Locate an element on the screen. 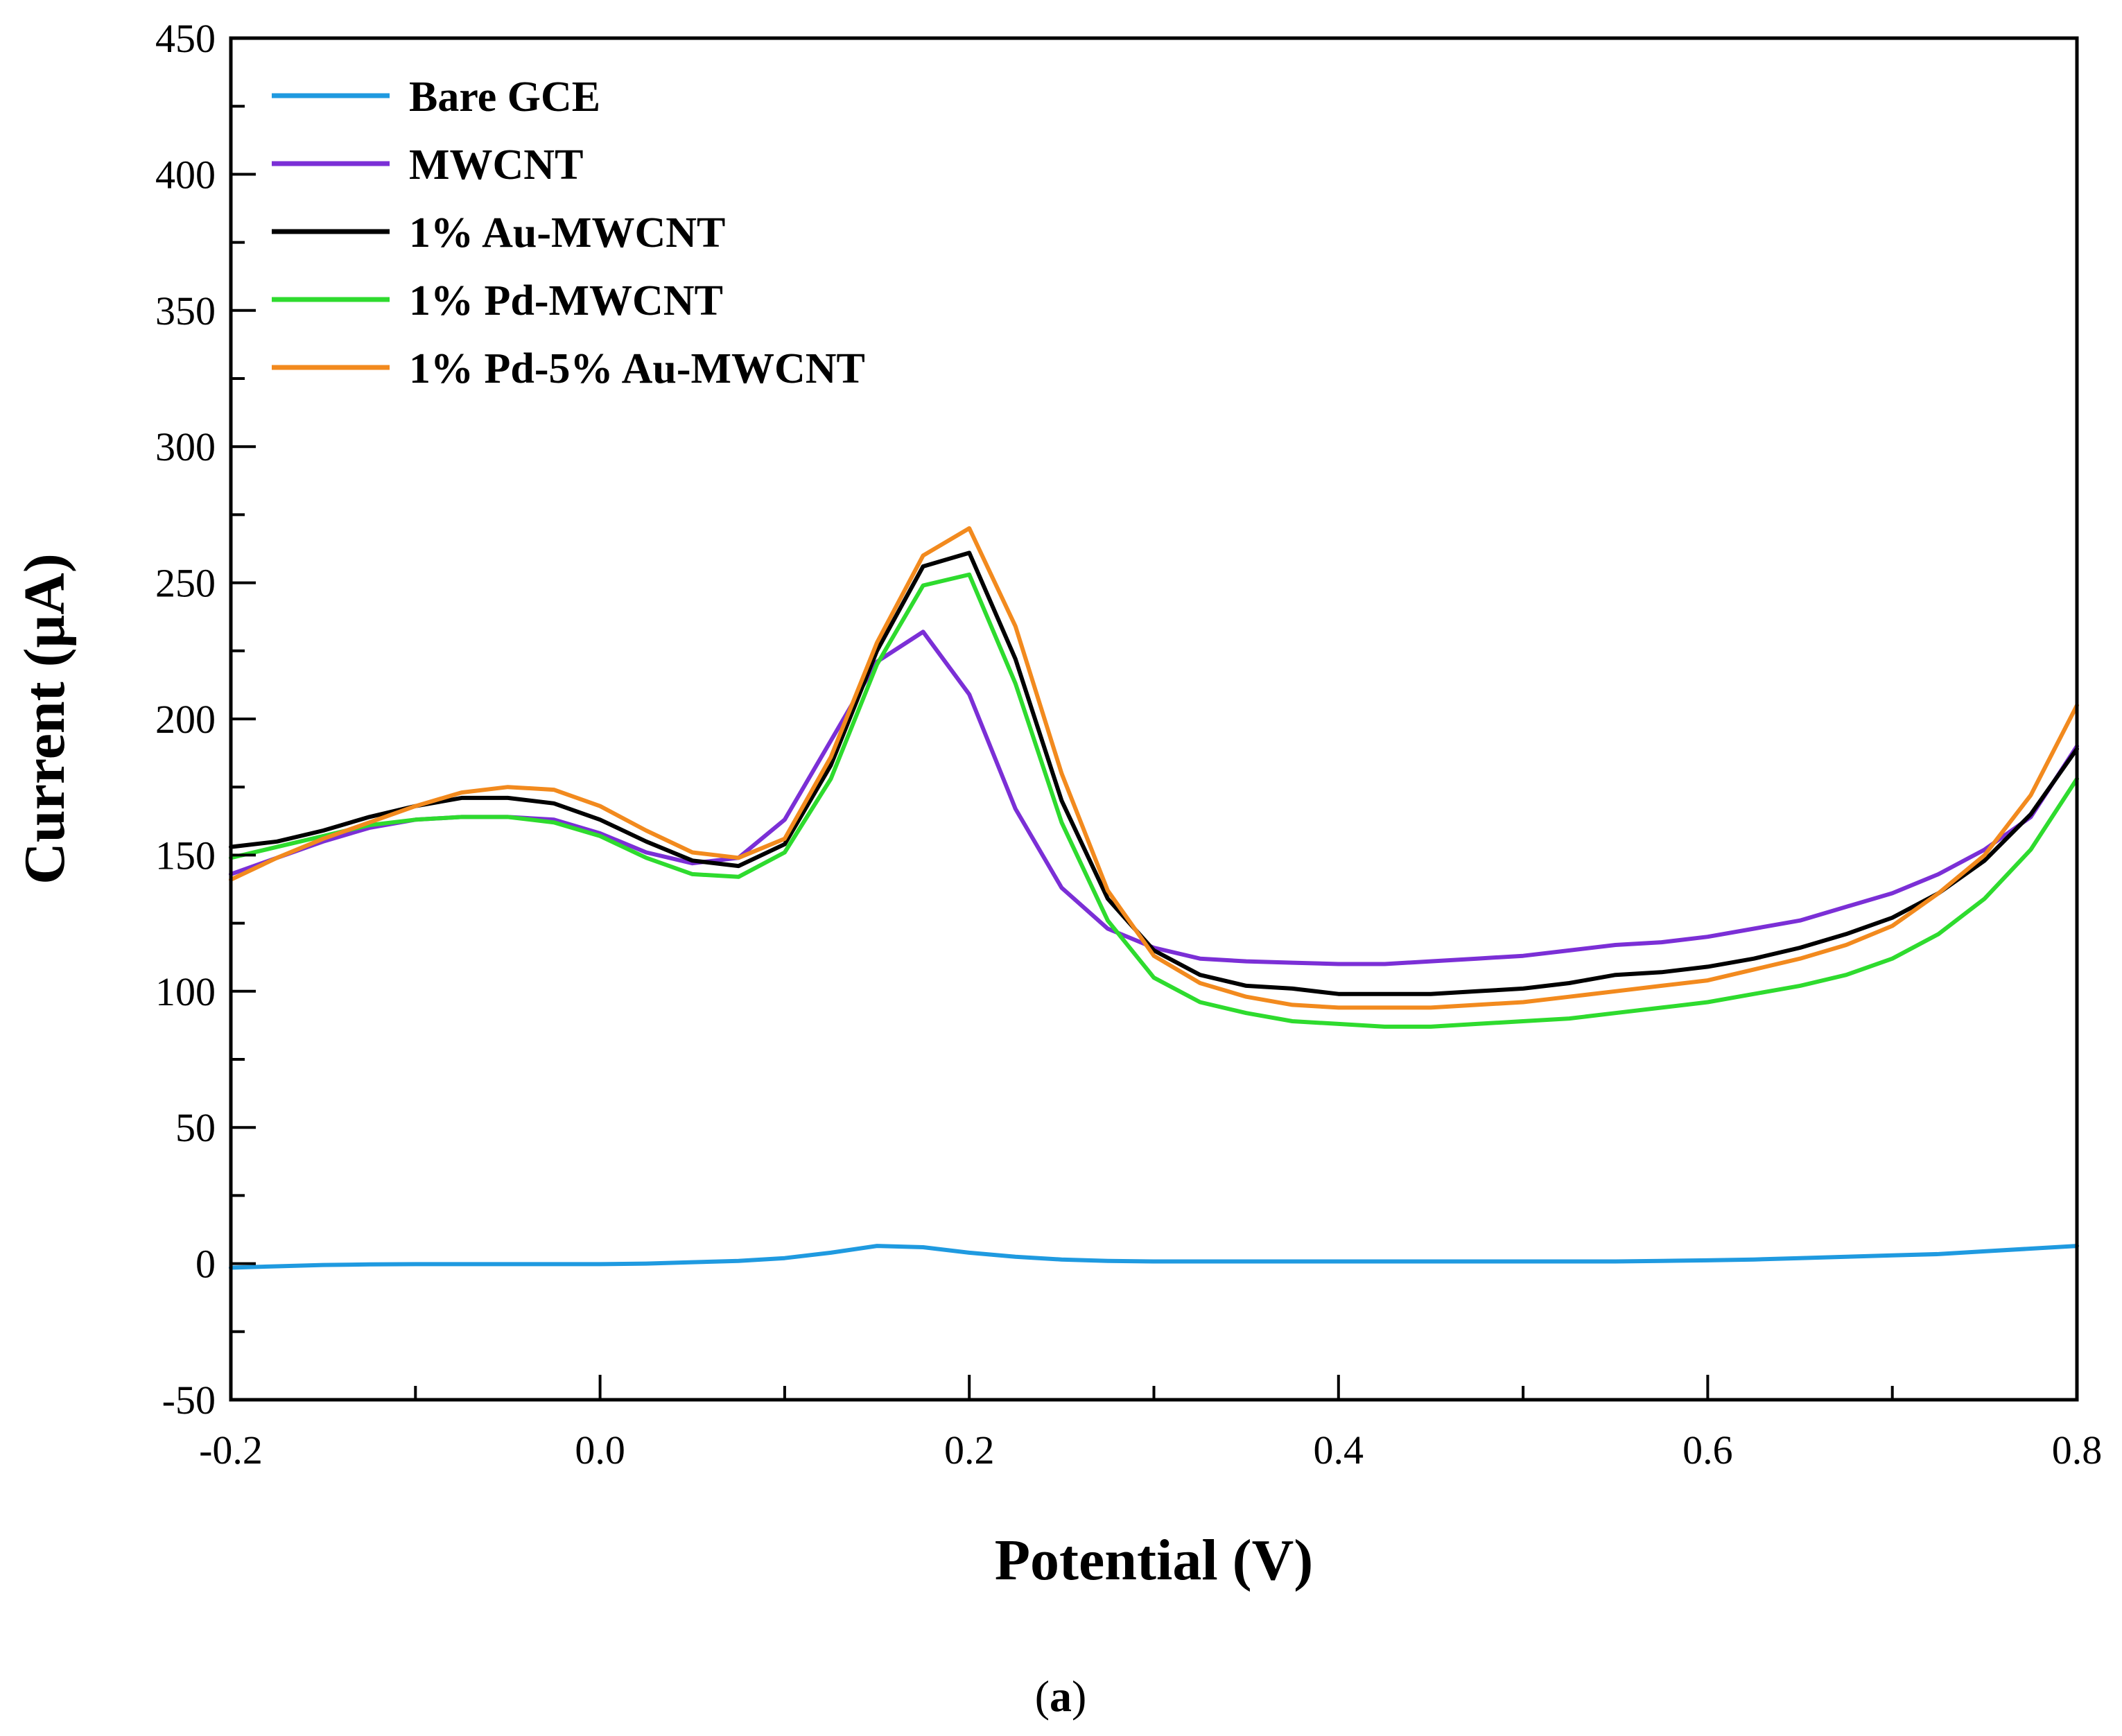 The image size is (2122, 1736). y-tick-label: 0 is located at coordinates (205, 1264).